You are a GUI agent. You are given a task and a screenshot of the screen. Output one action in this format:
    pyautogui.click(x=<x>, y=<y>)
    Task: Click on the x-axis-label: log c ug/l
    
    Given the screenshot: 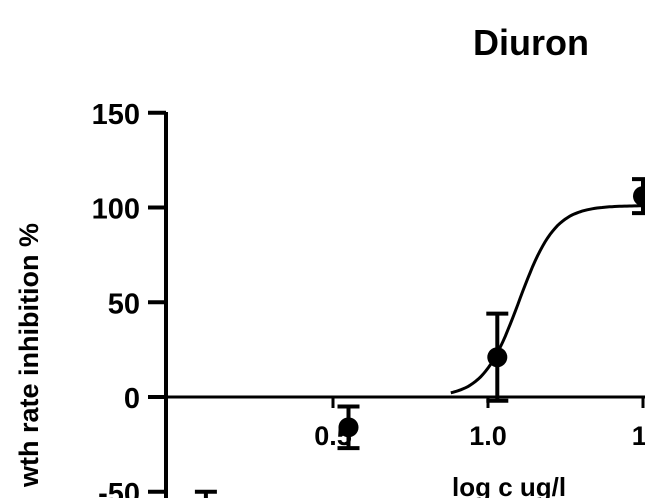 What is the action you would take?
    pyautogui.click(x=509, y=485)
    